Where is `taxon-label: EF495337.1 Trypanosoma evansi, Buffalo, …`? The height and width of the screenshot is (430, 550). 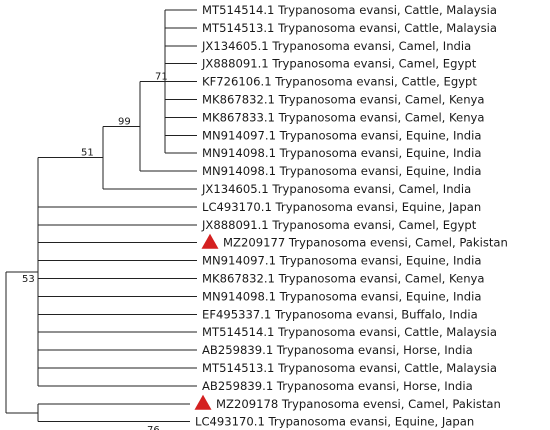 taxon-label: EF495337.1 Trypanosoma evansi, Buffalo, … is located at coordinates (340, 314).